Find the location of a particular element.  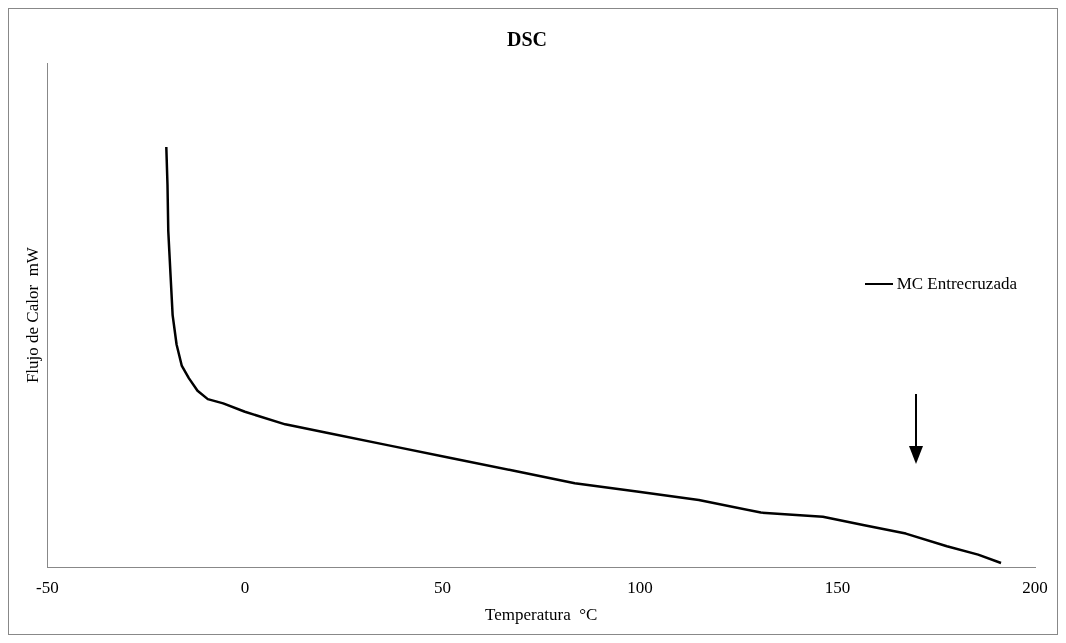

x-tick-label: 0 is located at coordinates (245, 587).